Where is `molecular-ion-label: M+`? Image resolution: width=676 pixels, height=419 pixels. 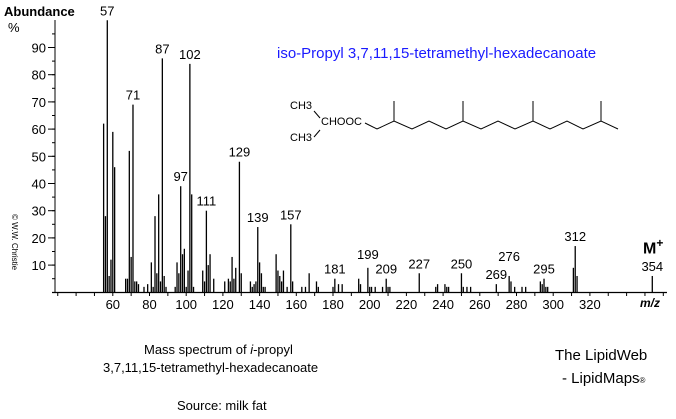 molecular-ion-label: M+ is located at coordinates (653, 247).